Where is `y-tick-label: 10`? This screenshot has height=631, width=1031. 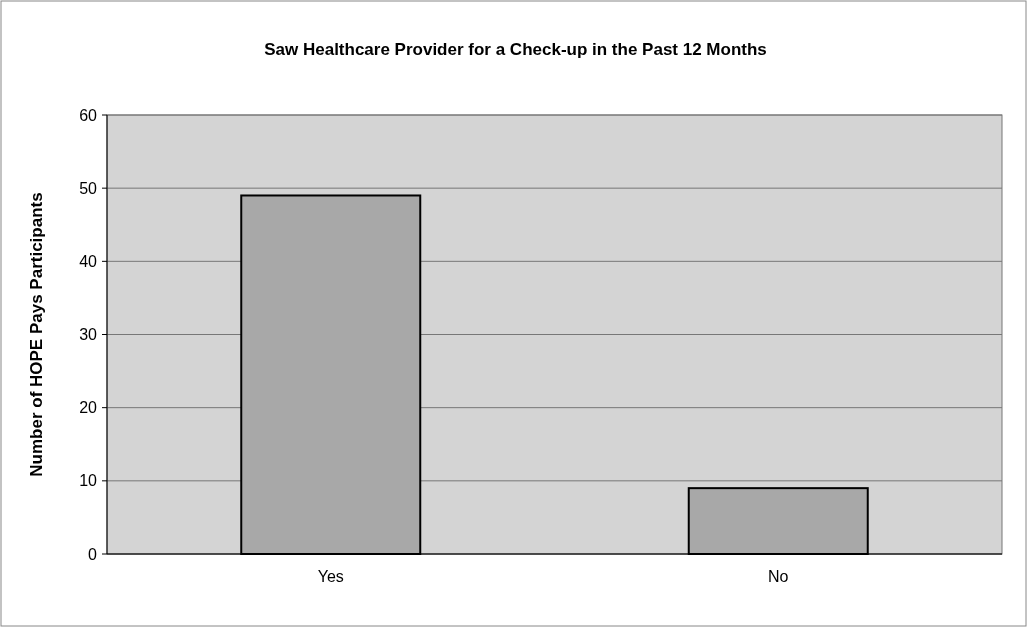
y-tick-label: 10 is located at coordinates (88, 481).